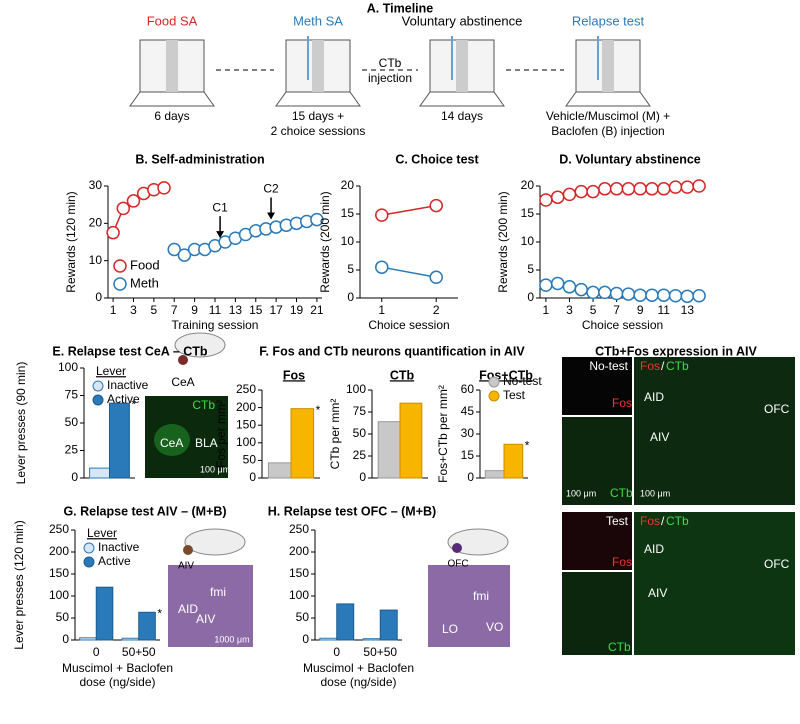 This screenshot has height=724, width=800. I want to click on image-label: OFC, so click(777, 409).